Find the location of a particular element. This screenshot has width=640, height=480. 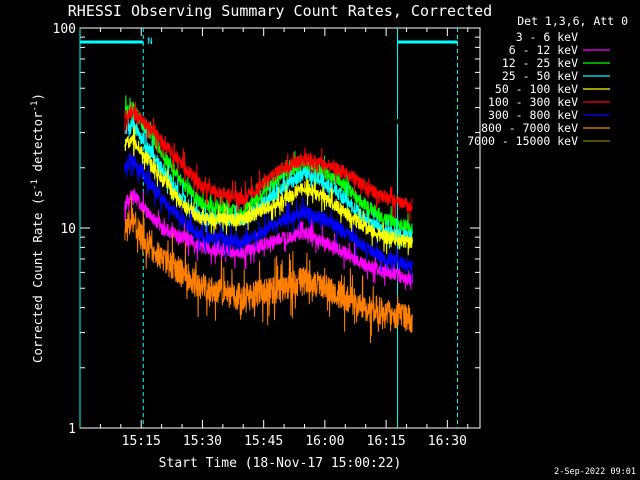

y-tick-label: 1 is located at coordinates (72, 429).